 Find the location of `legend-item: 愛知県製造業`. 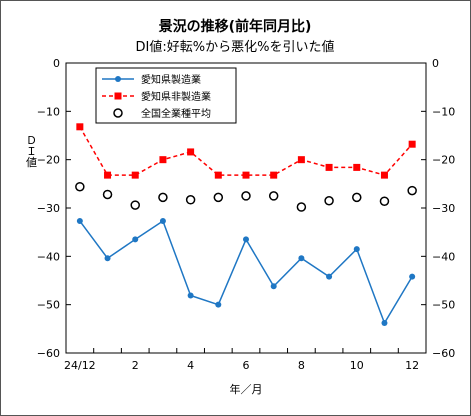

legend-item: 愛知県製造業 is located at coordinates (151, 79).